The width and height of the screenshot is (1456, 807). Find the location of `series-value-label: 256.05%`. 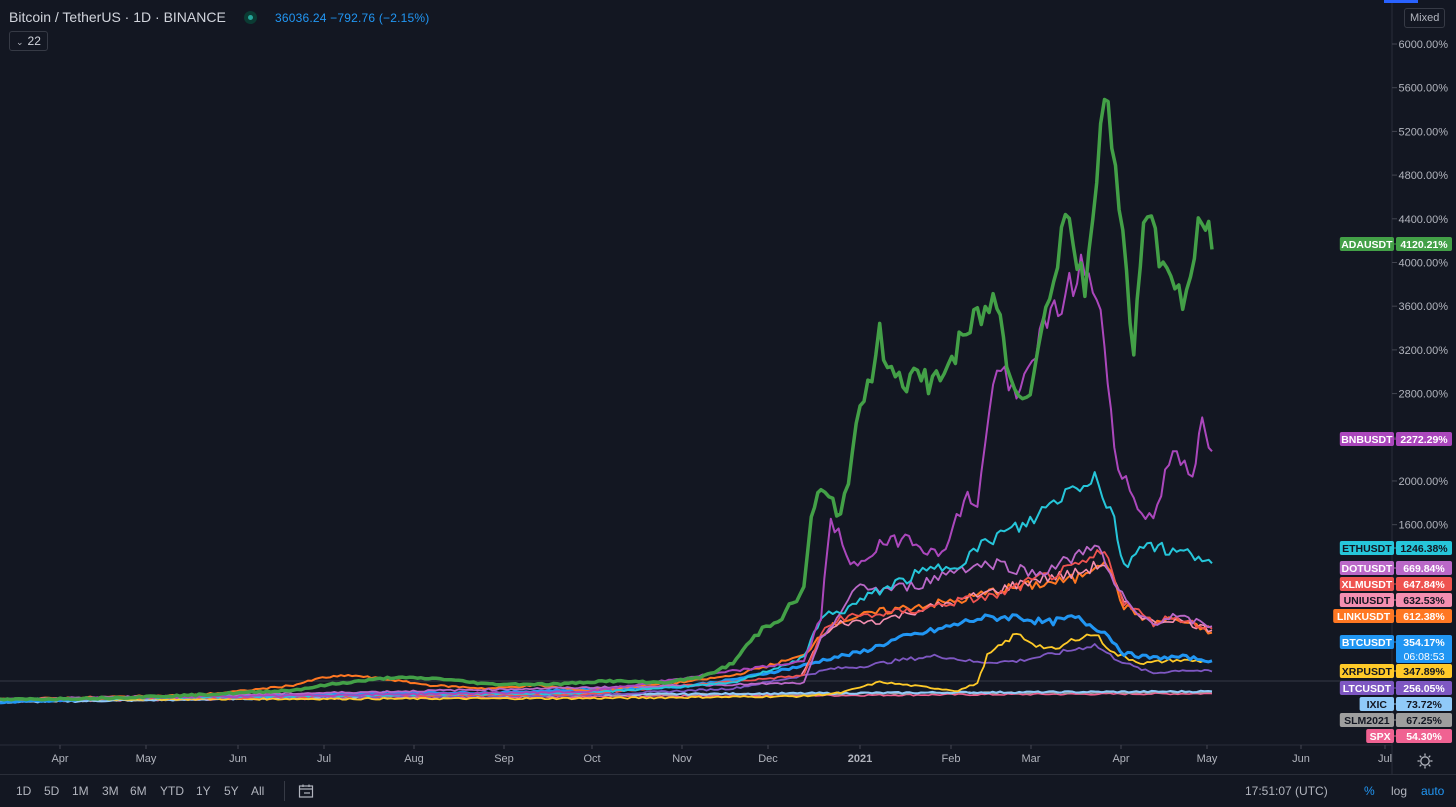

series-value-label: 256.05% is located at coordinates (1424, 689).